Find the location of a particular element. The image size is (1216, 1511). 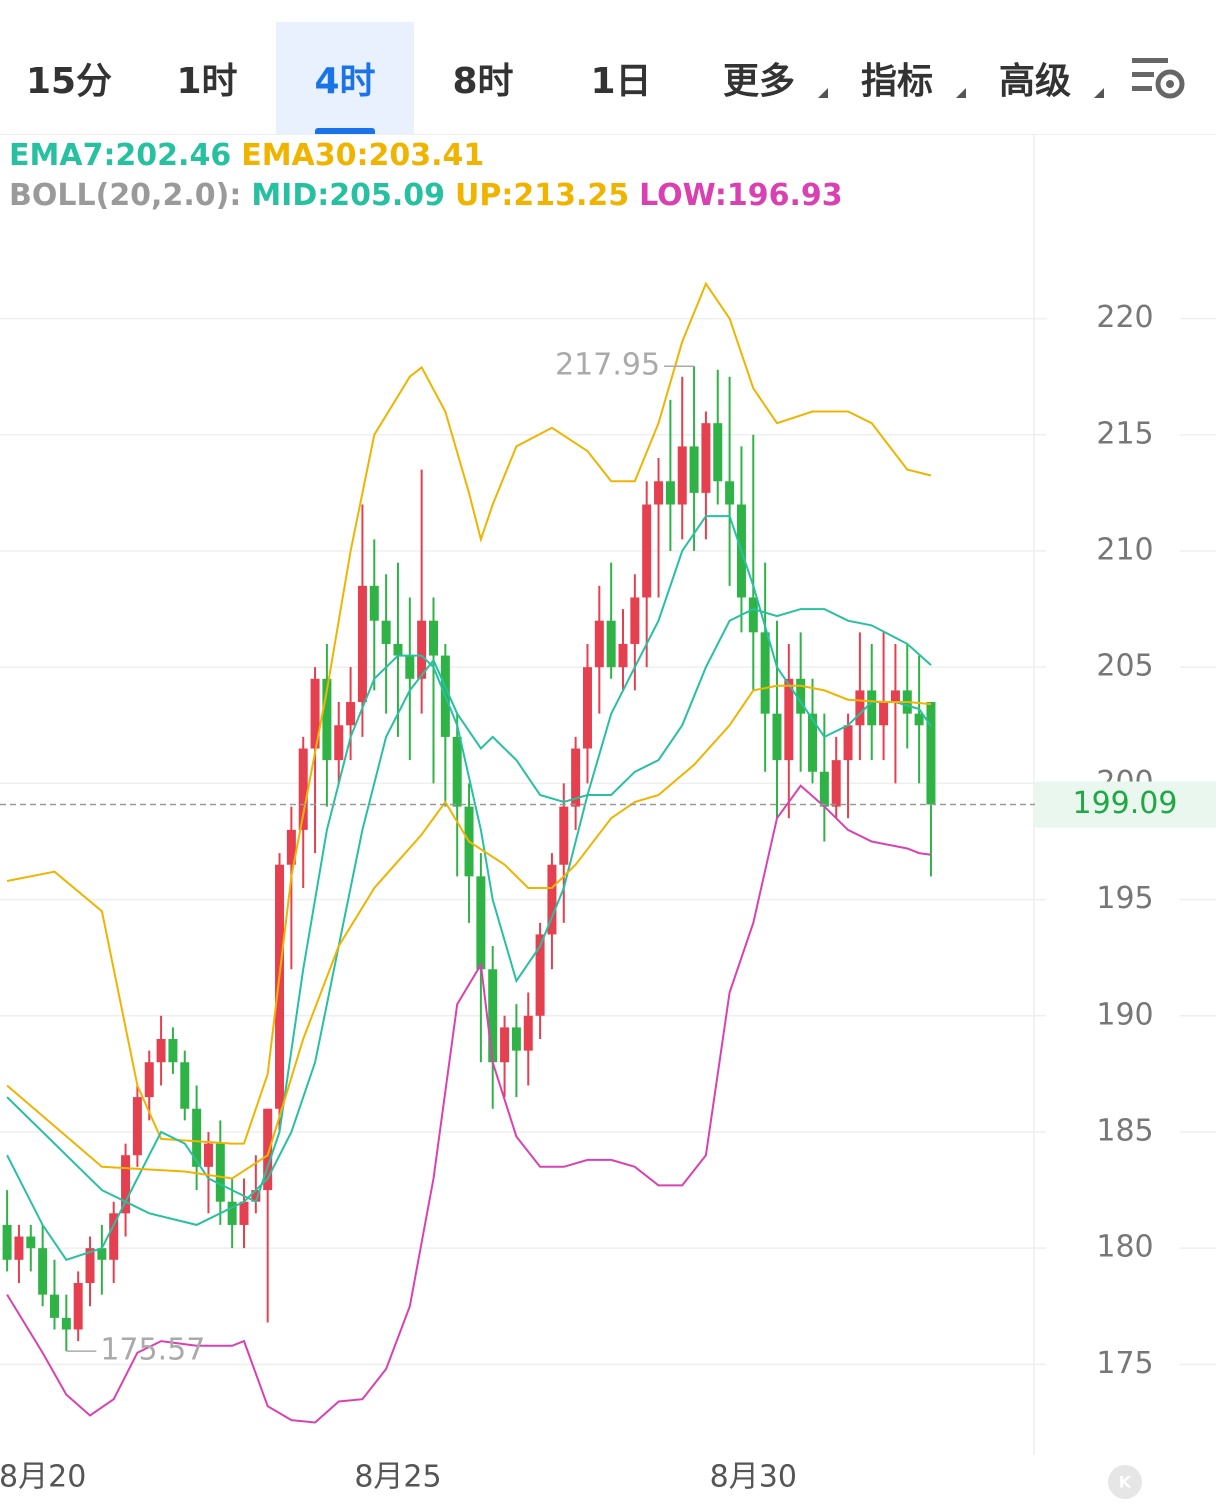

legend-row: EMA7:202.46 EMA30:203.41 is located at coordinates (251, 155).